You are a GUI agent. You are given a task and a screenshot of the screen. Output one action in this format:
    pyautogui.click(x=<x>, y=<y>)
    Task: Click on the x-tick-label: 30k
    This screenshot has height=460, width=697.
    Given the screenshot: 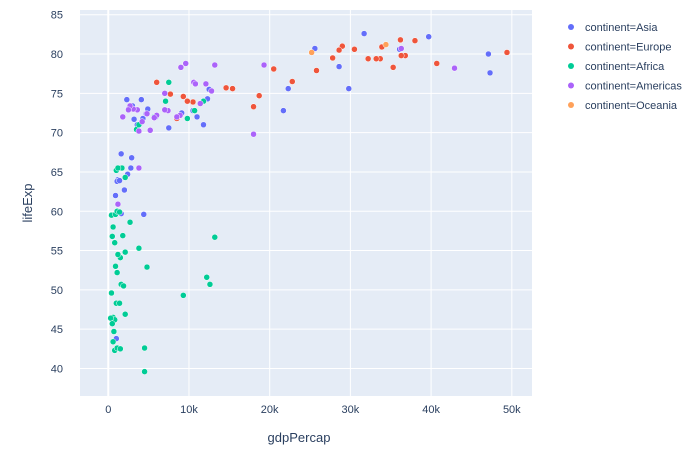 What is the action you would take?
    pyautogui.click(x=351, y=410)
    